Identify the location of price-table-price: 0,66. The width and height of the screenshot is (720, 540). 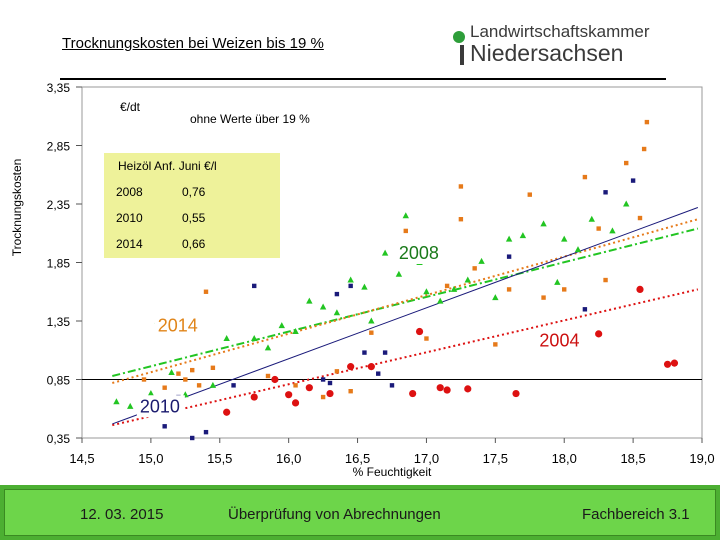
(194, 244).